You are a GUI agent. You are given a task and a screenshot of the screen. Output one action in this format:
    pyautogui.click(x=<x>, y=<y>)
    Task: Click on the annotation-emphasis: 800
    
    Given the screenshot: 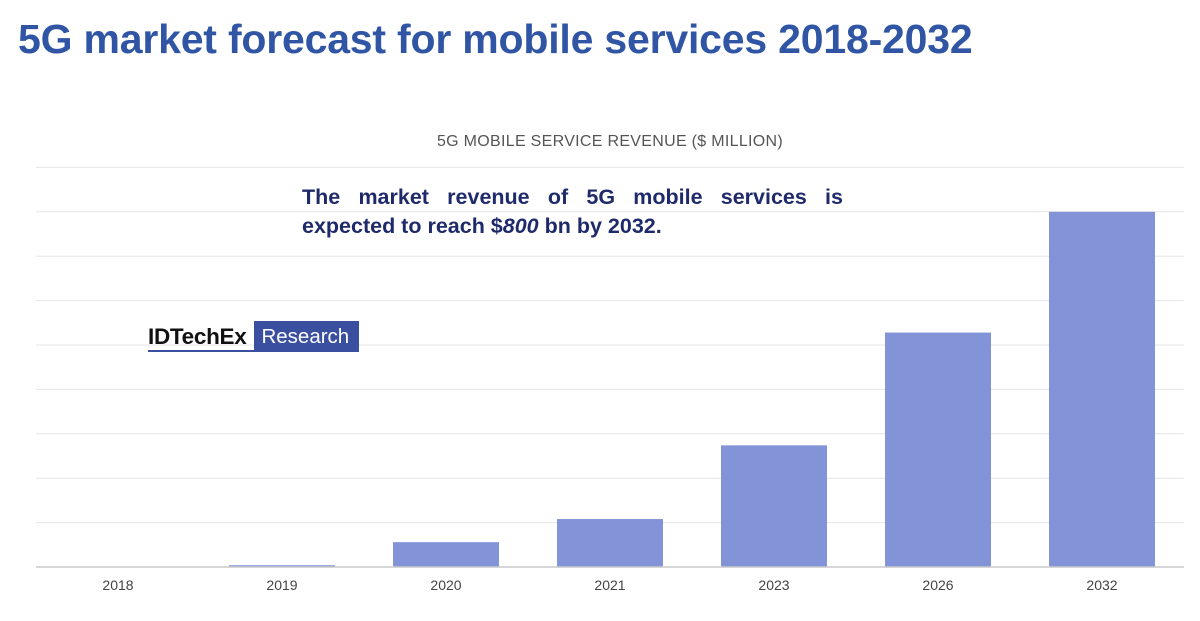 What is the action you would take?
    pyautogui.click(x=520, y=226)
    